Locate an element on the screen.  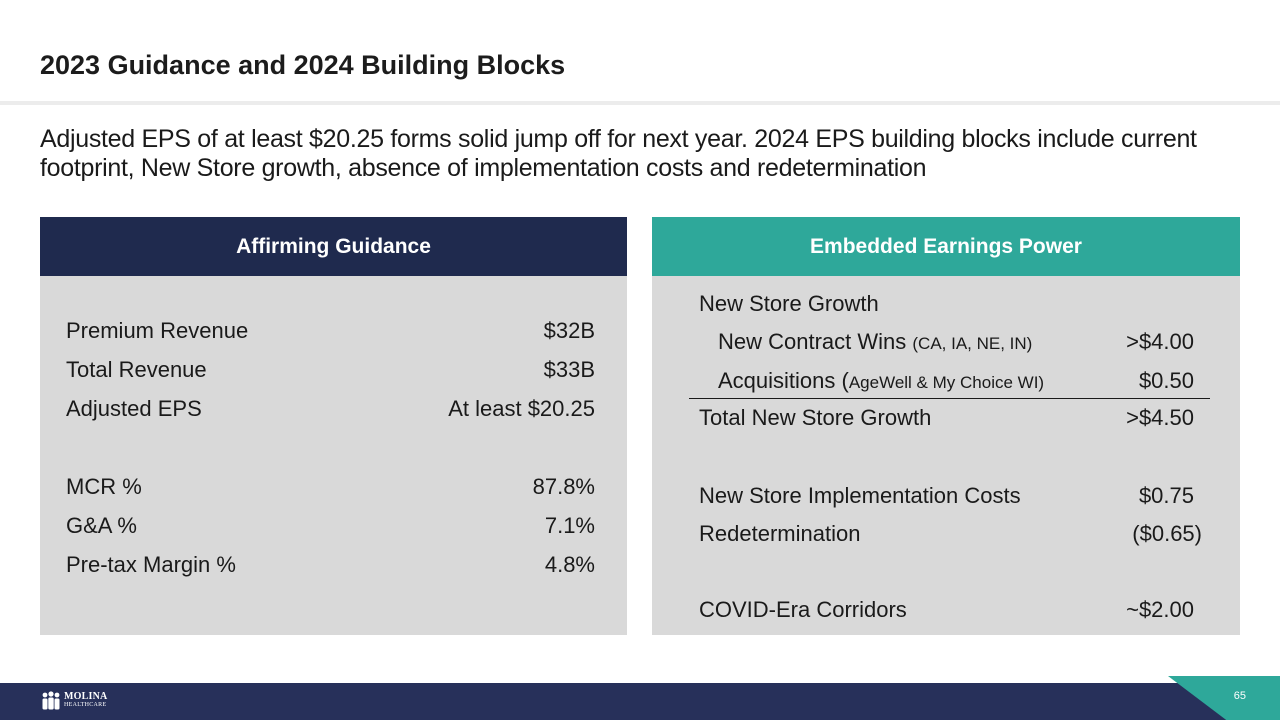
molina-logo: MOLINA HEALTHCARE is located at coordinates (73, 701).